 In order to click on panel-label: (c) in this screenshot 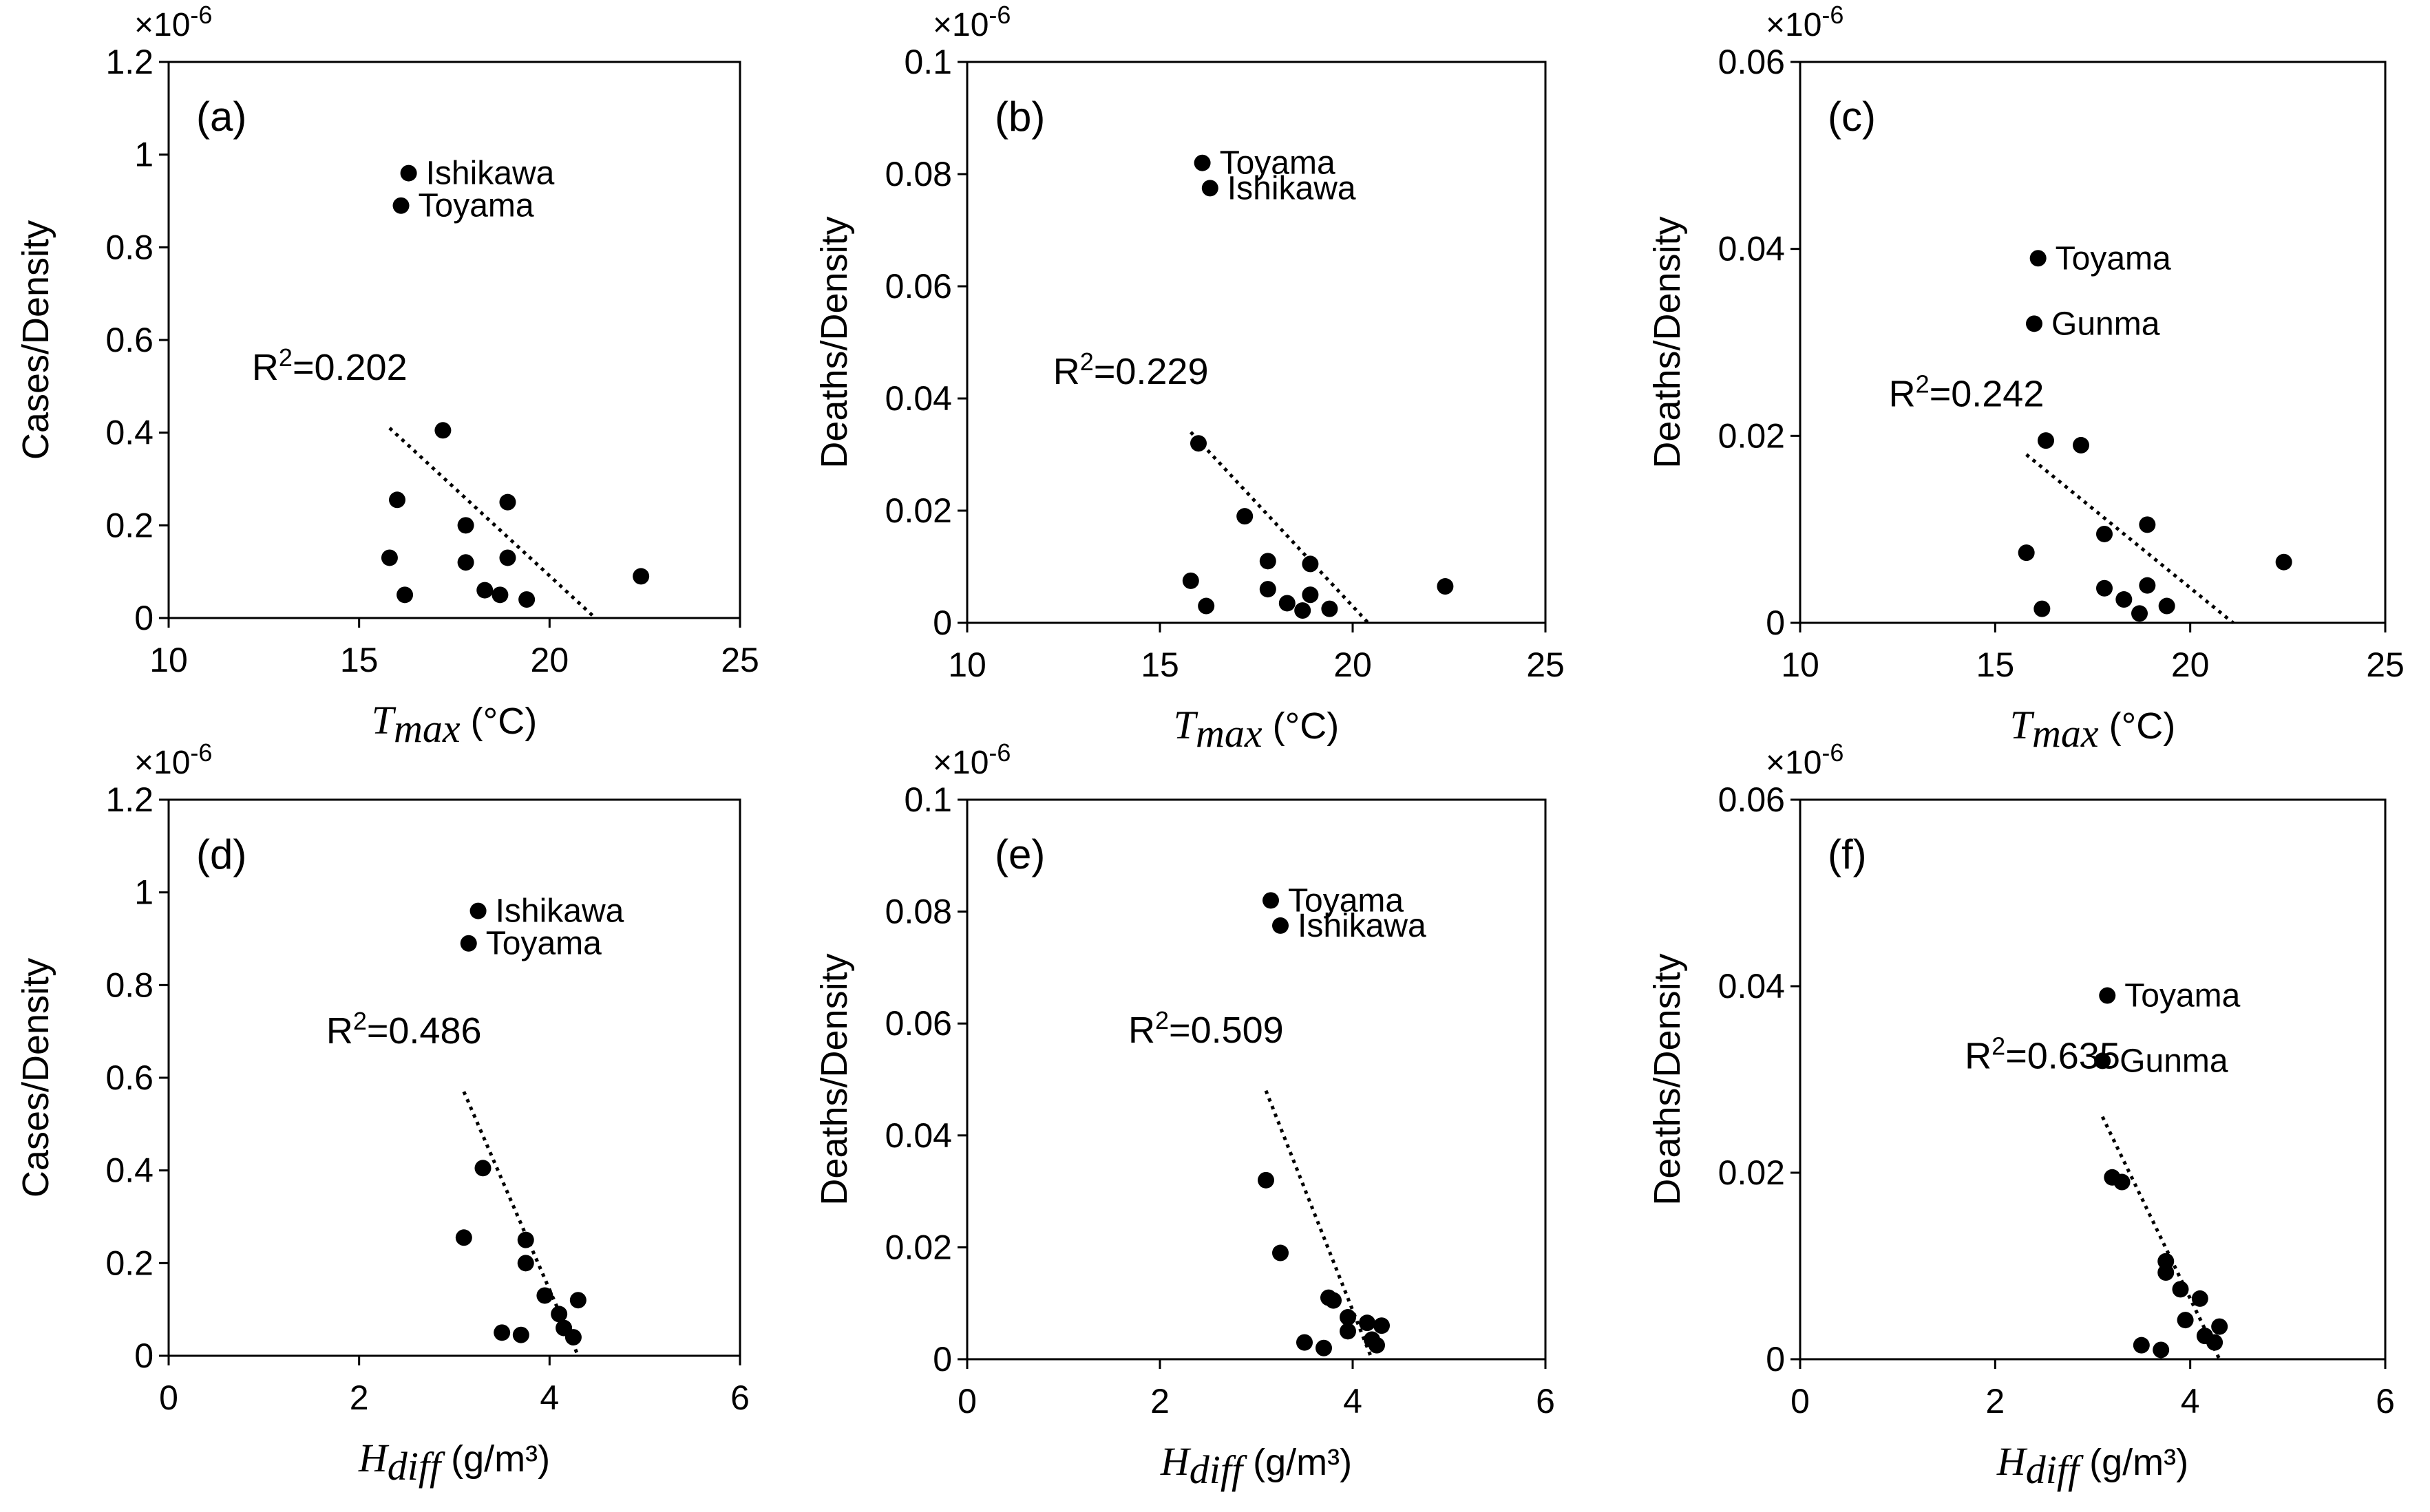, I will do `click(1852, 117)`.